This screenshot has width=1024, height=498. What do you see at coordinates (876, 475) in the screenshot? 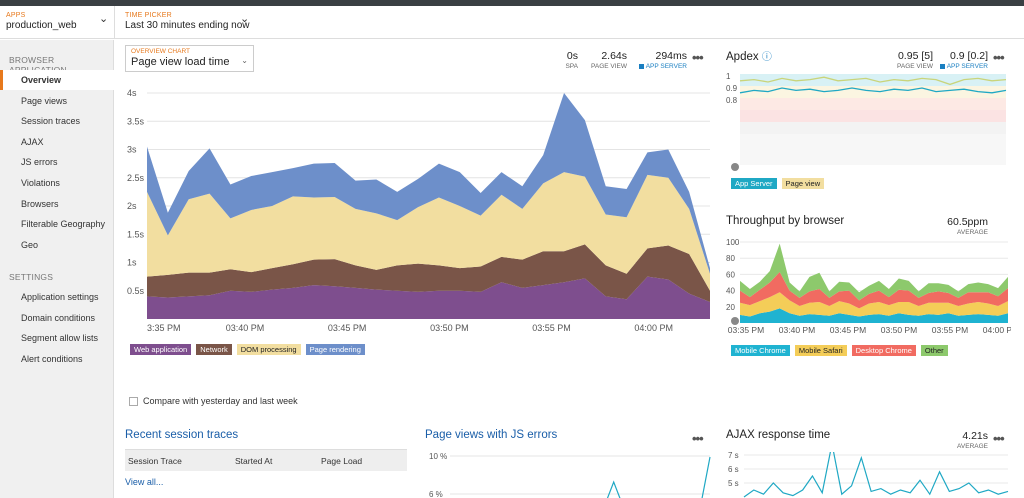
I see `line-ajax-response` at bounding box center [876, 475].